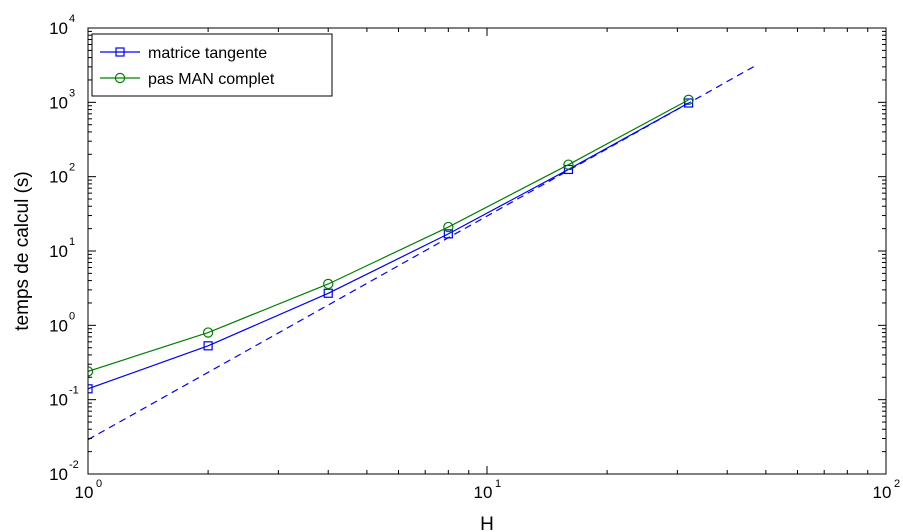 This screenshot has height=532, width=903. What do you see at coordinates (498, 484) in the screenshot?
I see `x-tick-exponent: 1` at bounding box center [498, 484].